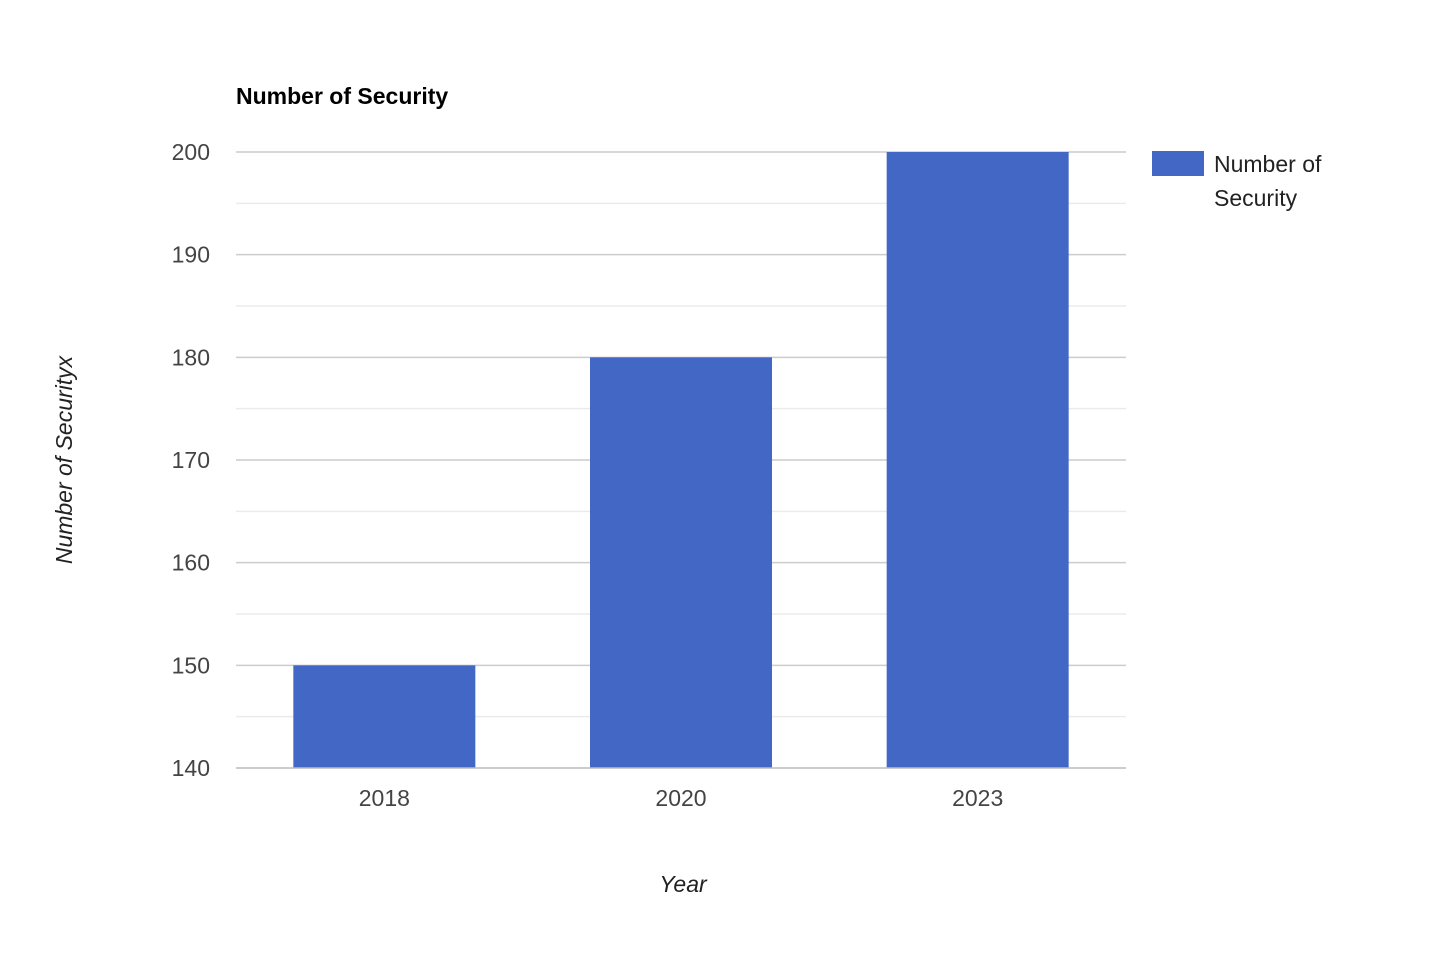 This screenshot has width=1434, height=958. Describe the element at coordinates (191, 665) in the screenshot. I see `y-tick-label: 150` at that location.